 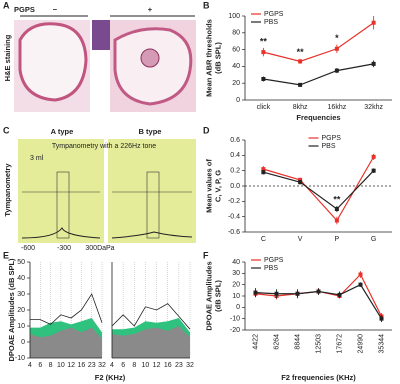 What do you see at coordinates (64, 248) in the screenshot?
I see `tymp-xtick: -300` at bounding box center [64, 248].